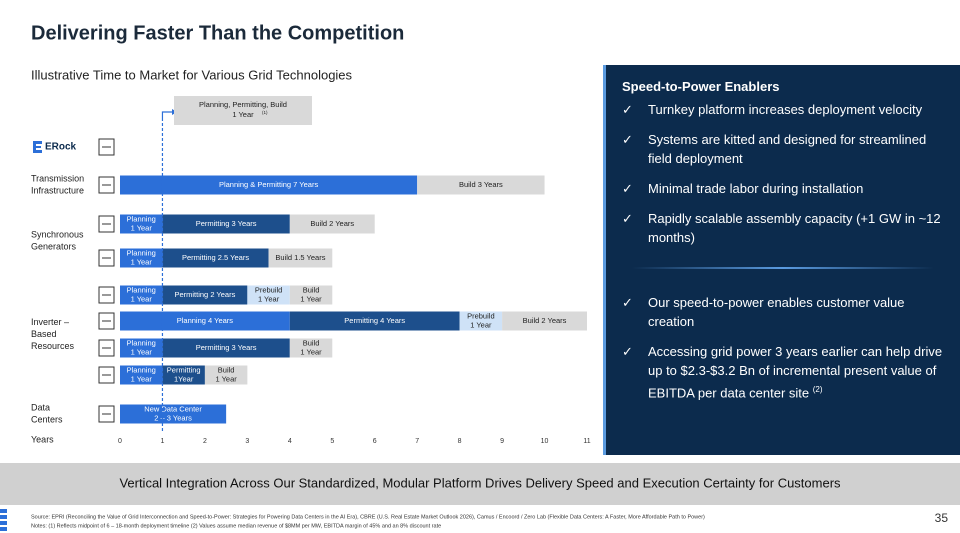 This screenshot has height=533, width=960. I want to click on group-label: Centers, so click(47, 419).